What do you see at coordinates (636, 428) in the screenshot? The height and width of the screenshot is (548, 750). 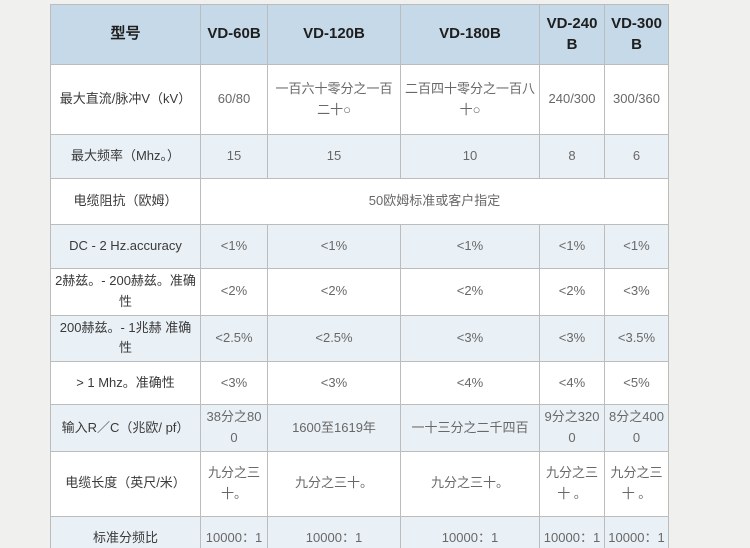 I see `cell-value: 8分之4000` at bounding box center [636, 428].